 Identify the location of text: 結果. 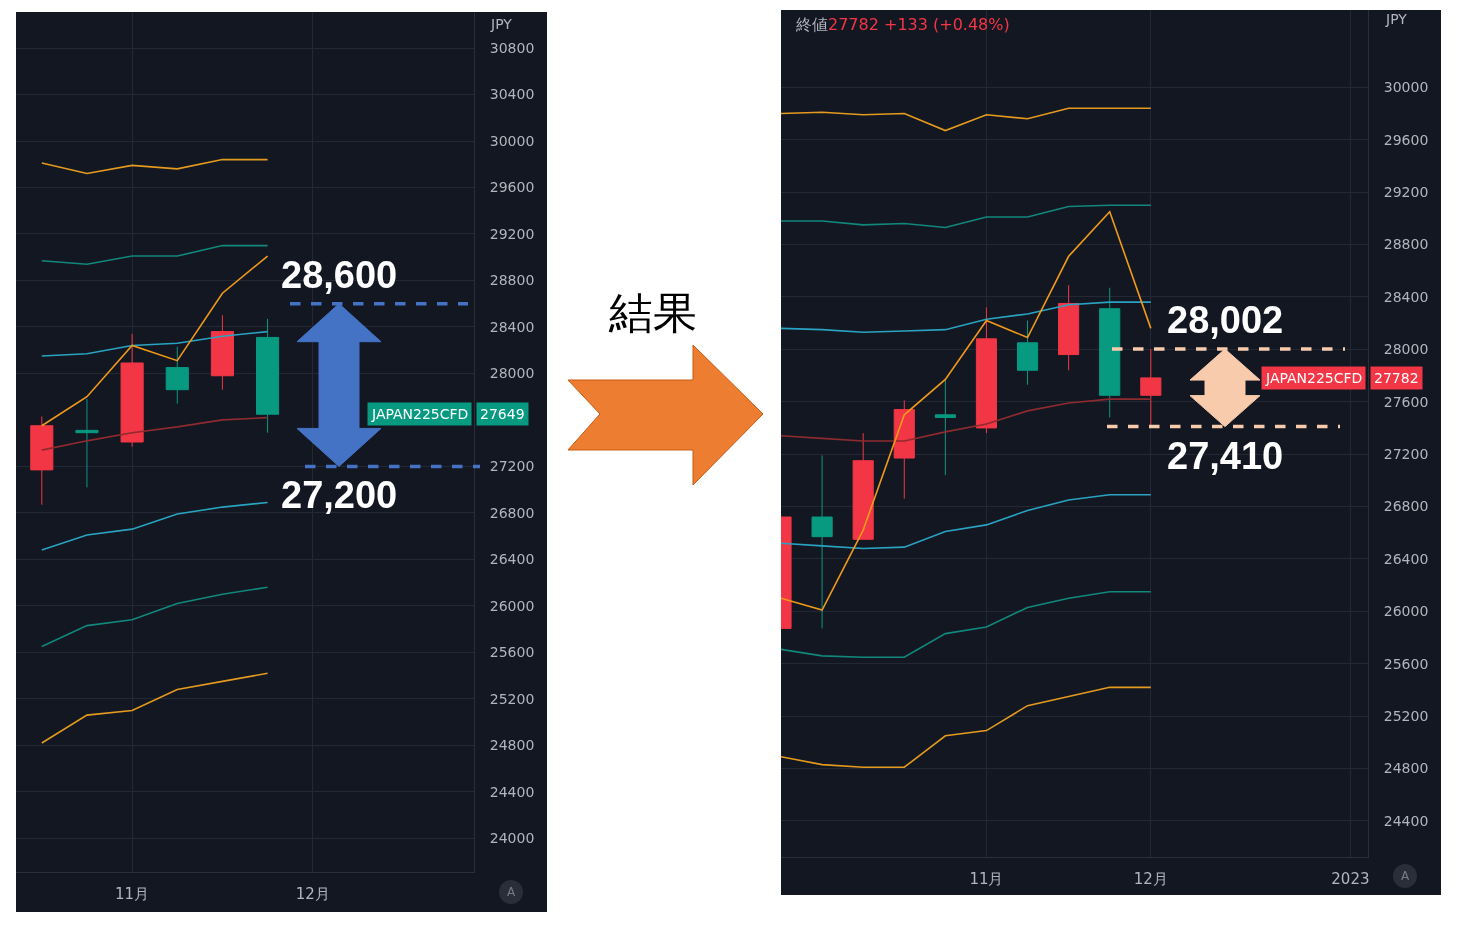
(652, 312).